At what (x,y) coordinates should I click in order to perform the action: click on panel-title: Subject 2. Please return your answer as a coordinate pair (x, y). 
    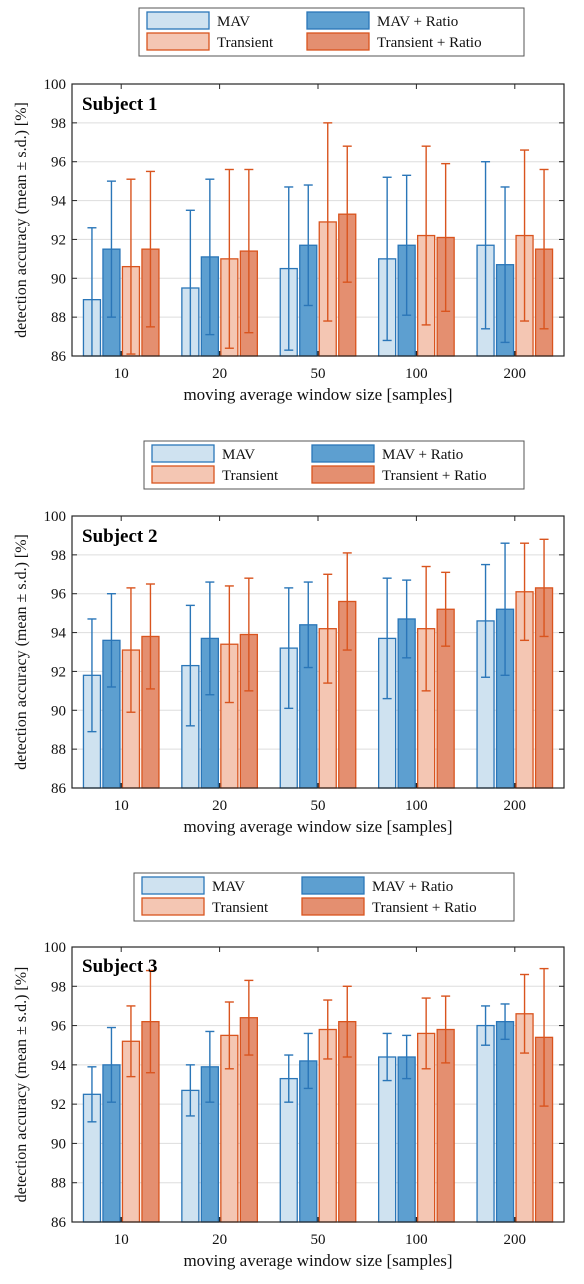
    Looking at the image, I should click on (119, 536).